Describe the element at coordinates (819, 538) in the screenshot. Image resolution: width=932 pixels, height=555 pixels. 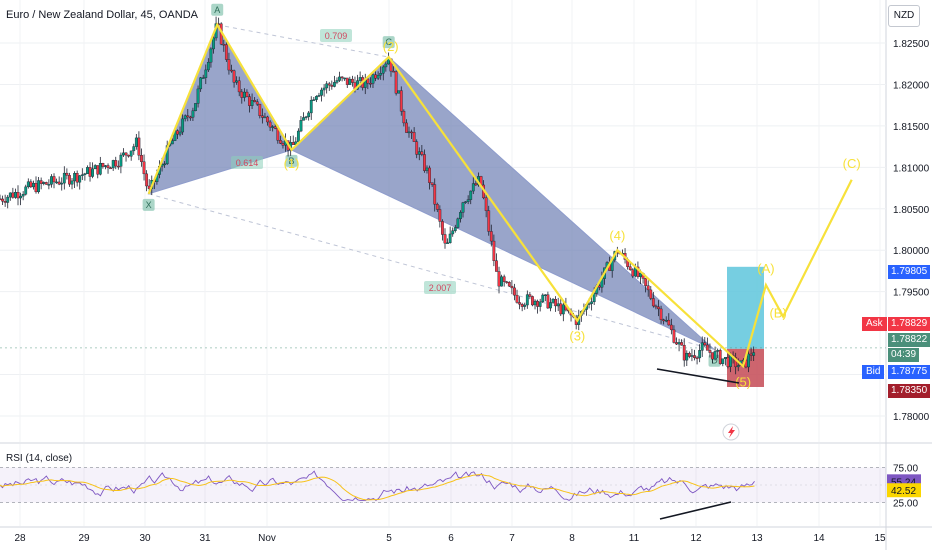
I see `x-tick-label: 14` at that location.